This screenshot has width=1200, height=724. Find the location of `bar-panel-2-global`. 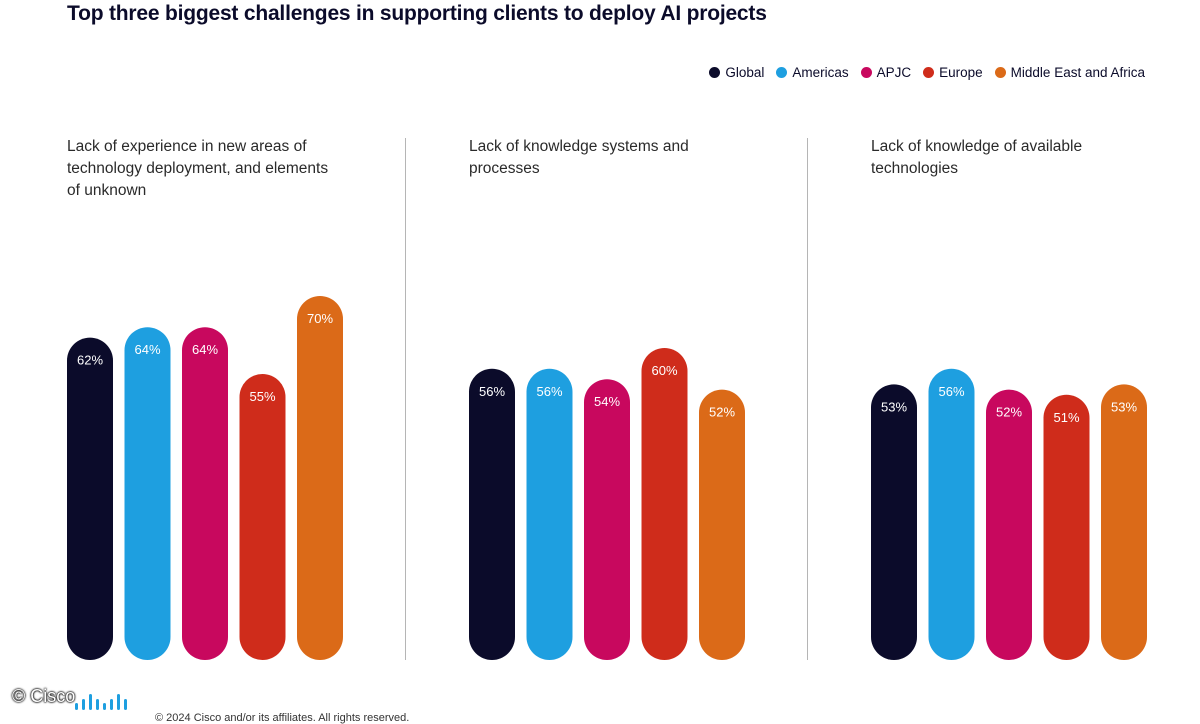

bar-panel-2-global is located at coordinates (492, 514).